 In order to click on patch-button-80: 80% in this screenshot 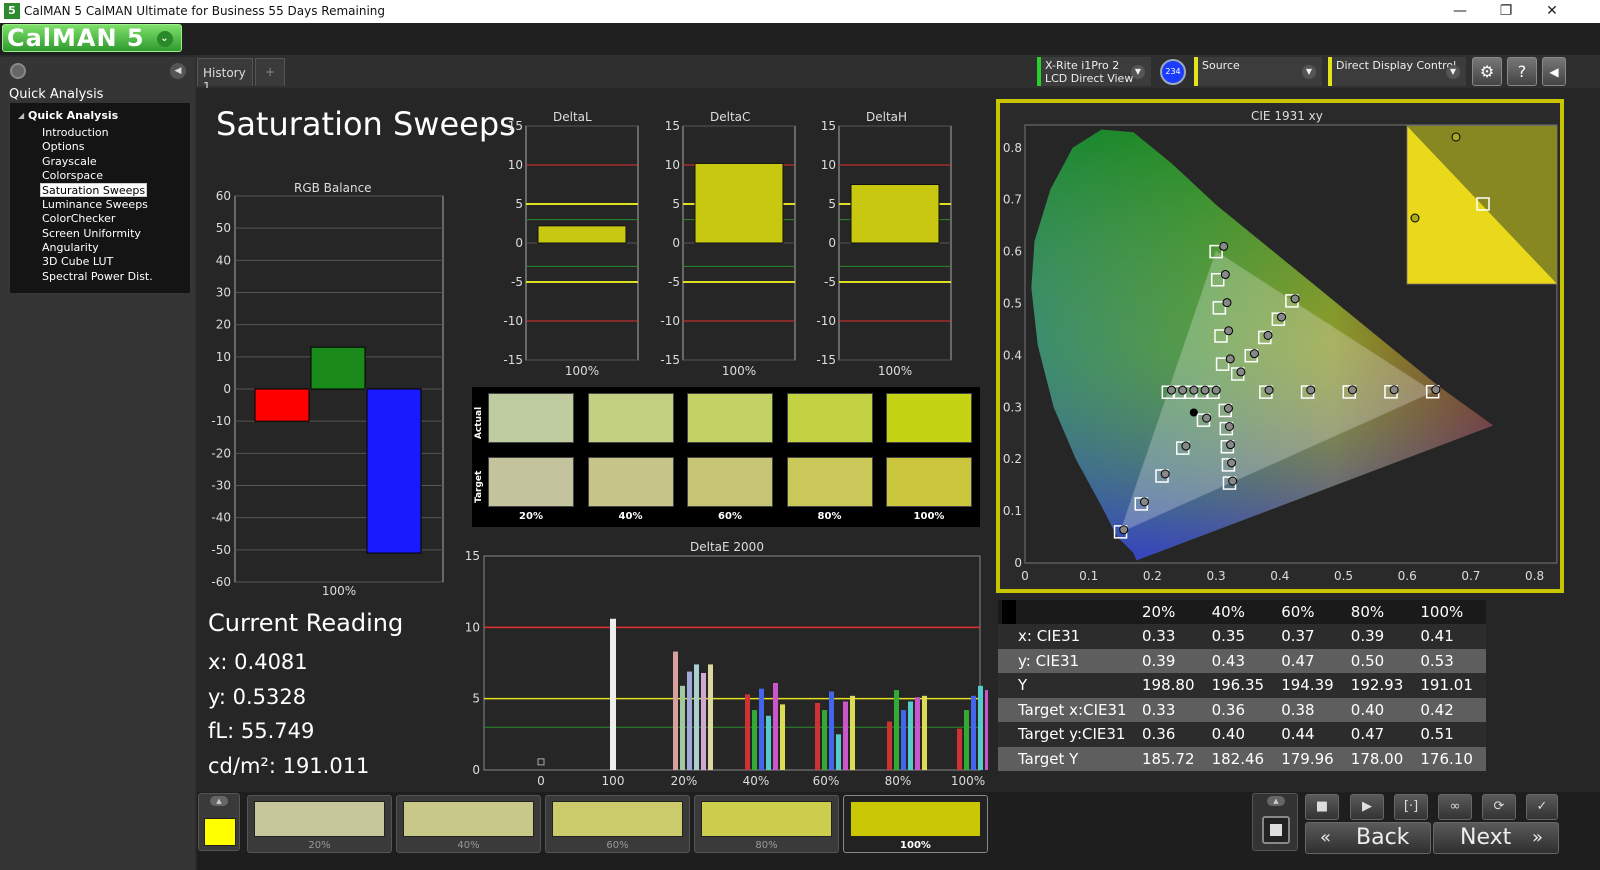, I will do `click(766, 824)`.